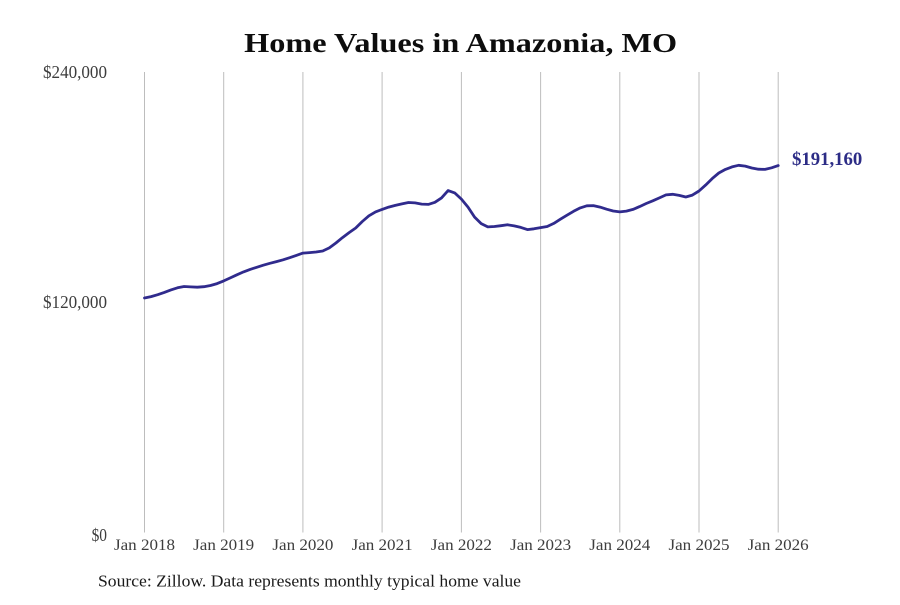  Describe the element at coordinates (382, 545) in the screenshot. I see `svg-text: Jan 2021` at that location.